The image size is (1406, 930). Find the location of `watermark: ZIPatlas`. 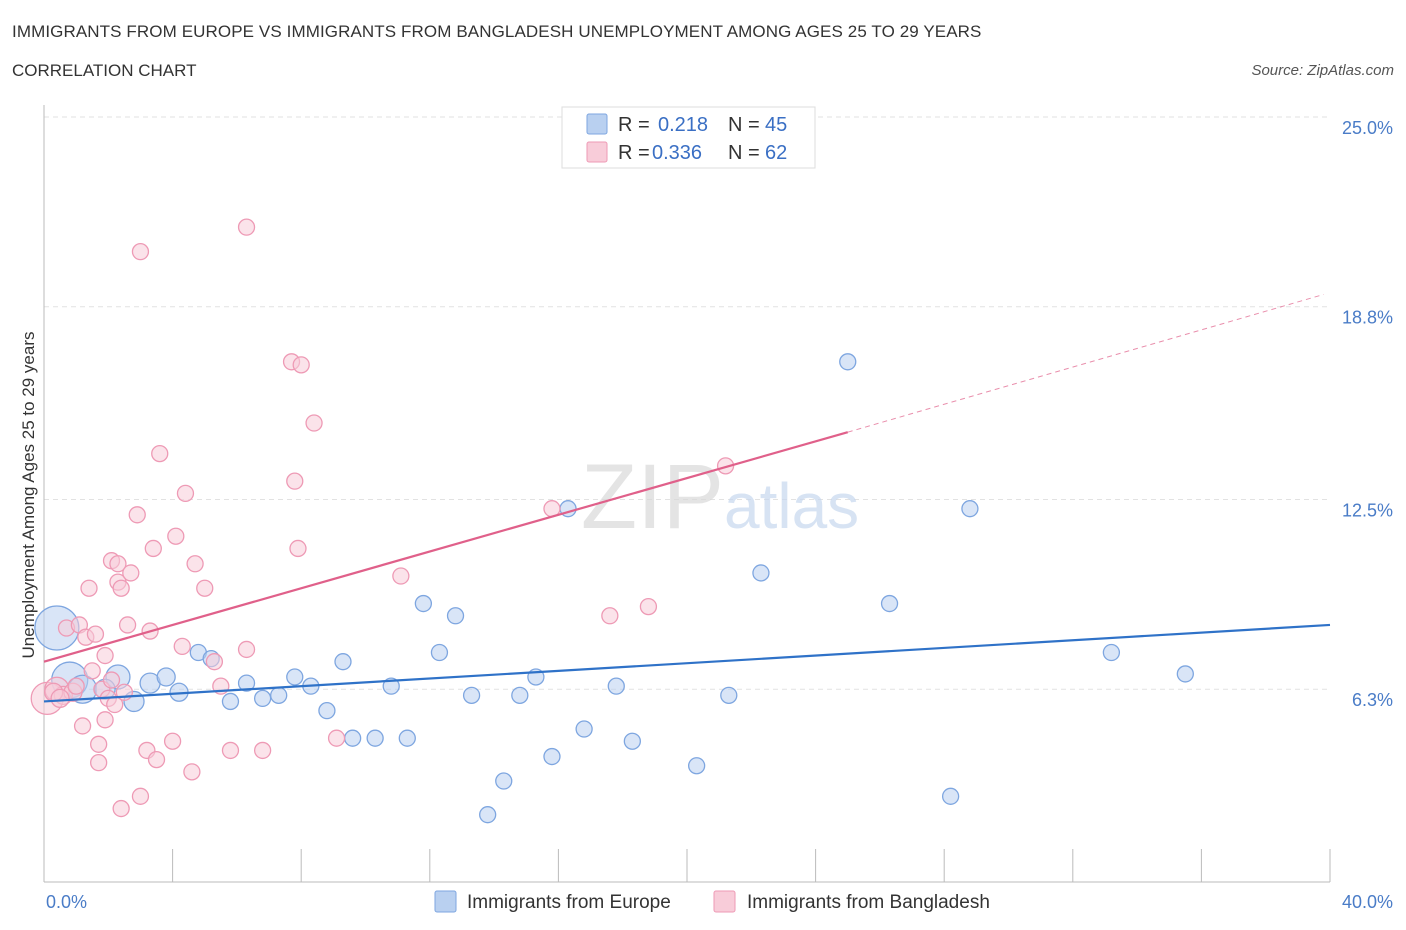

watermark: ZIPatlas is located at coordinates (720, 497).